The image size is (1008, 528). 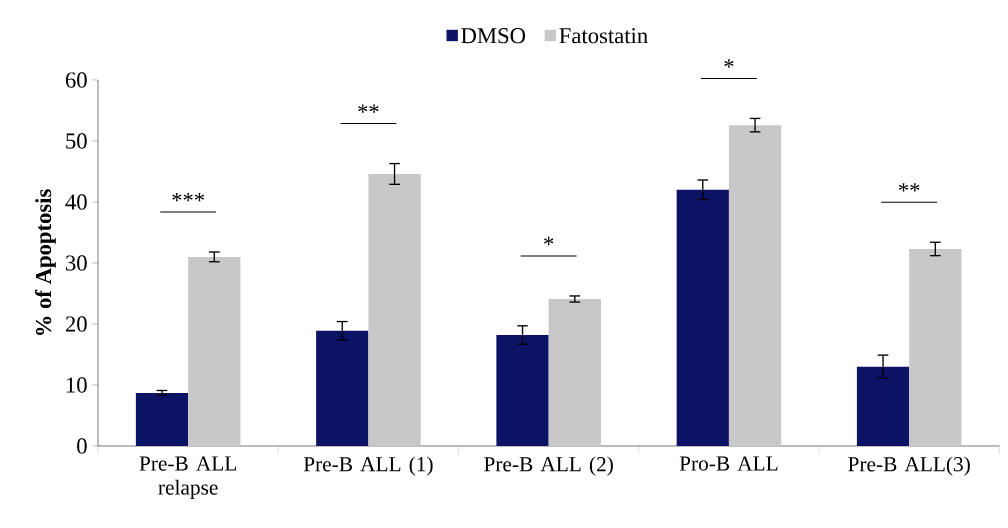 What do you see at coordinates (188, 197) in the screenshot?
I see `annotation: ***` at bounding box center [188, 197].